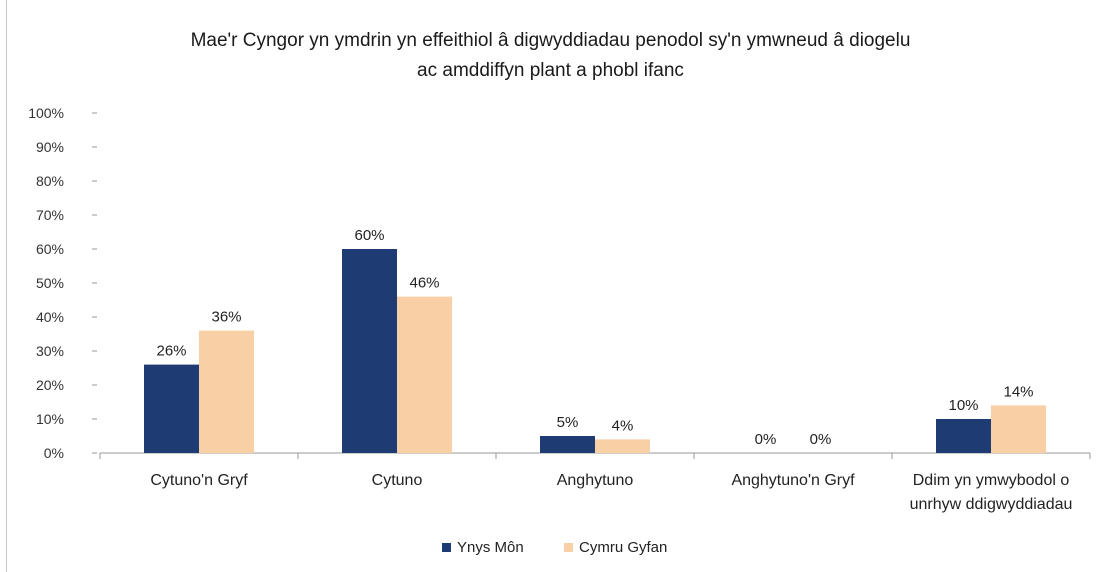 This screenshot has width=1101, height=572. Describe the element at coordinates (50, 351) in the screenshot. I see `y-tick-label: 30%` at that location.